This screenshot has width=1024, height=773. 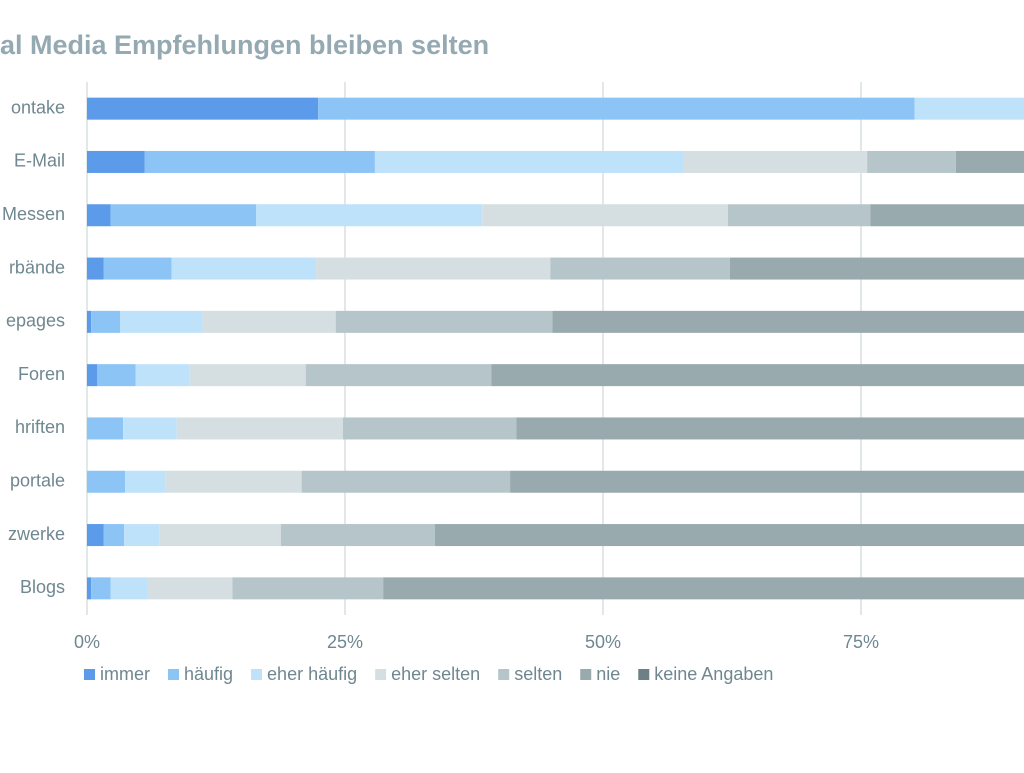 What do you see at coordinates (37, 481) in the screenshot?
I see `y-tick-label: portale` at bounding box center [37, 481].